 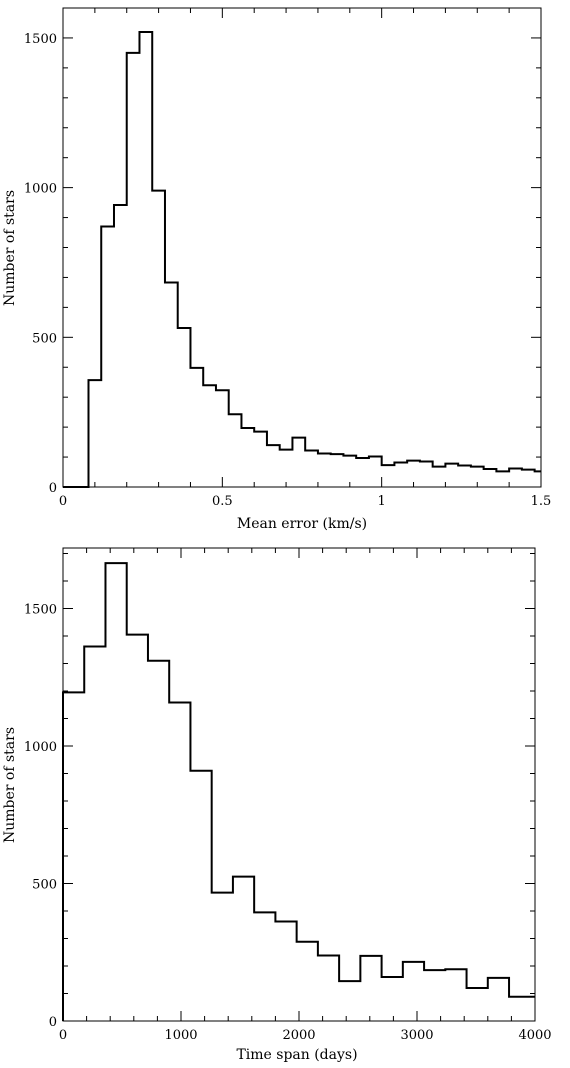 I want to click on x-tick-label: 4000, so click(x=534, y=1035).